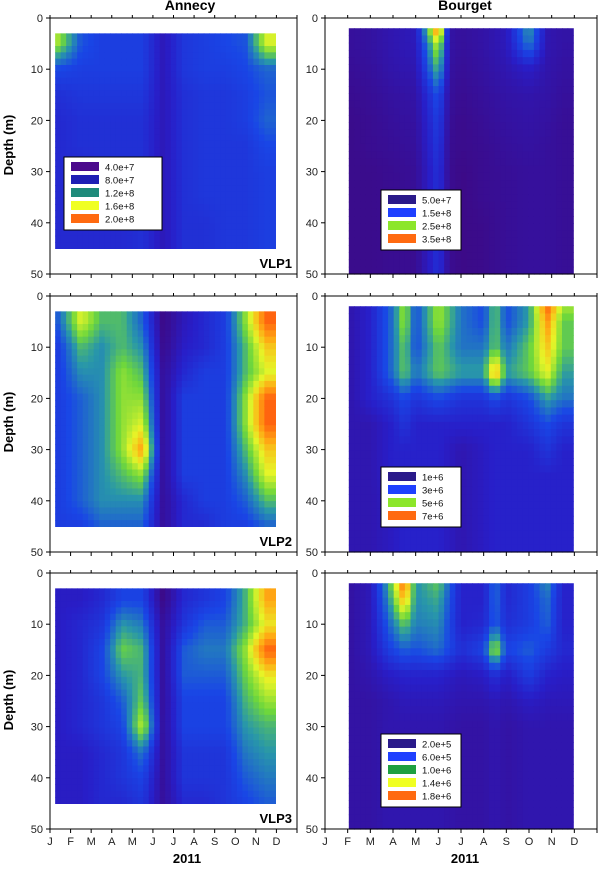 Image resolution: width=607 pixels, height=869 pixels. What do you see at coordinates (8, 422) in the screenshot?
I see `y-axis-label-row2: Depth (m)` at bounding box center [8, 422].